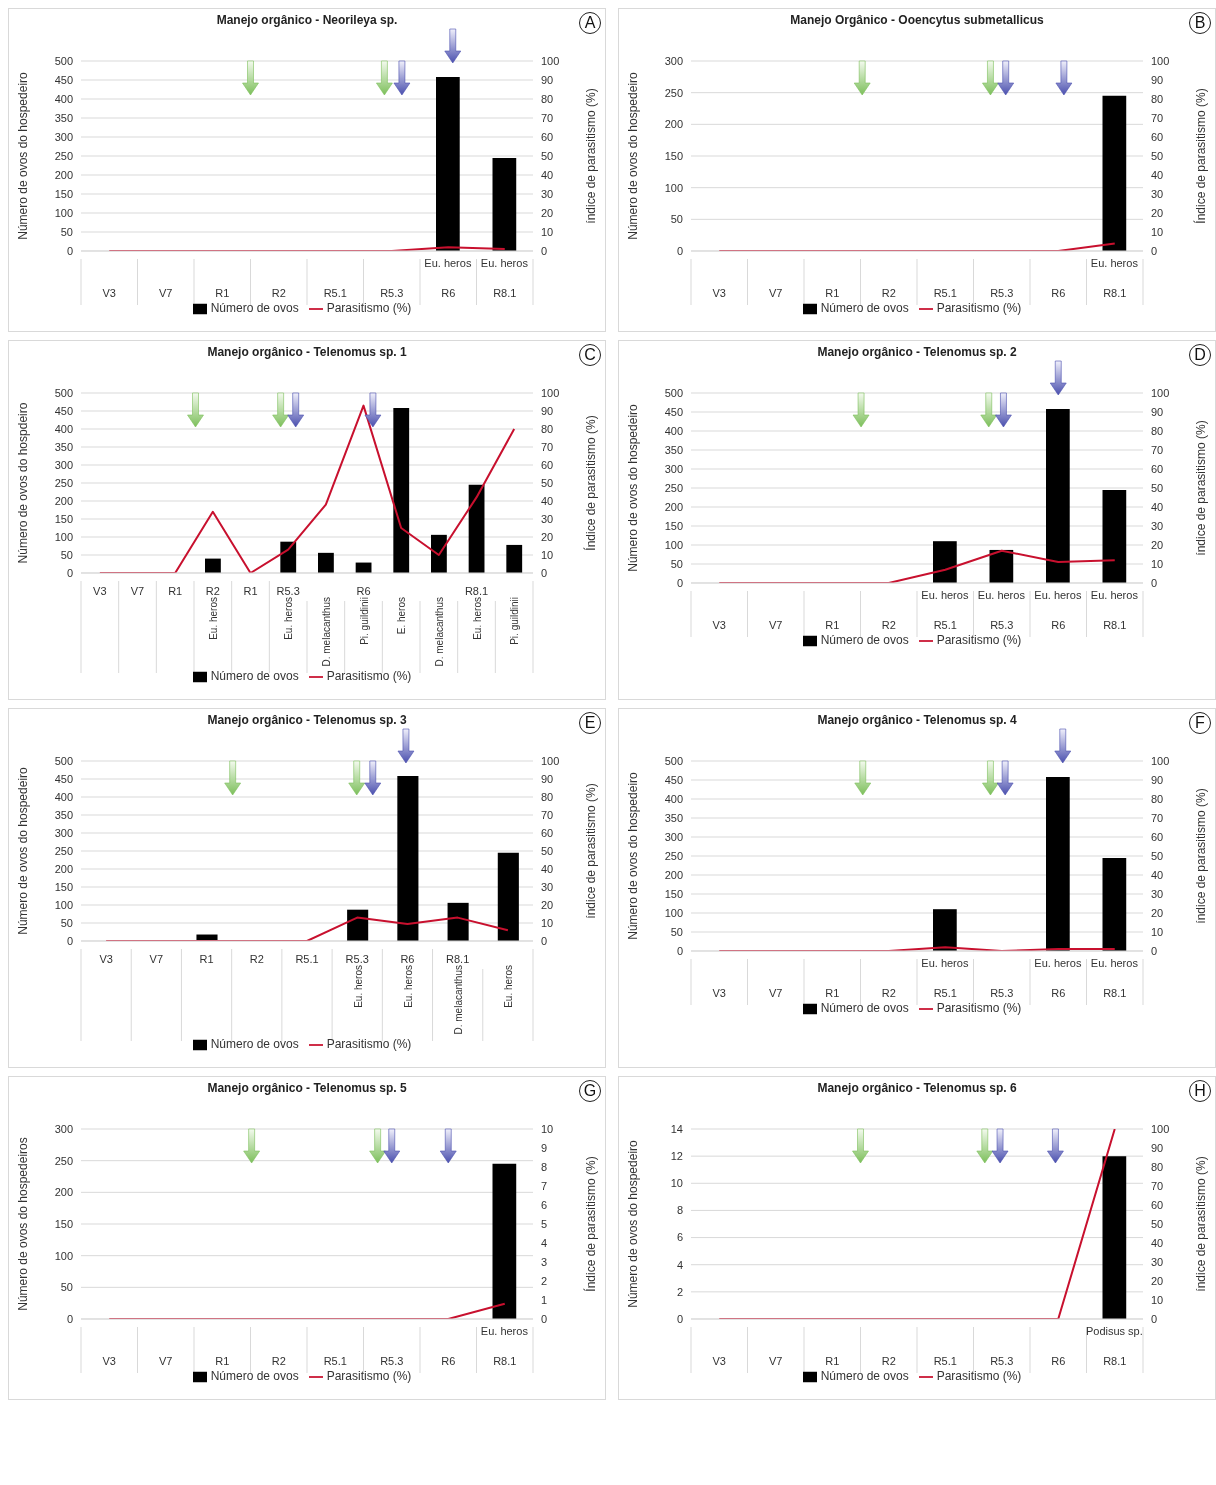 The height and width of the screenshot is (1485, 1216). Describe the element at coordinates (679, 1237) in the screenshot. I see `y-tick-label: 6` at that location.